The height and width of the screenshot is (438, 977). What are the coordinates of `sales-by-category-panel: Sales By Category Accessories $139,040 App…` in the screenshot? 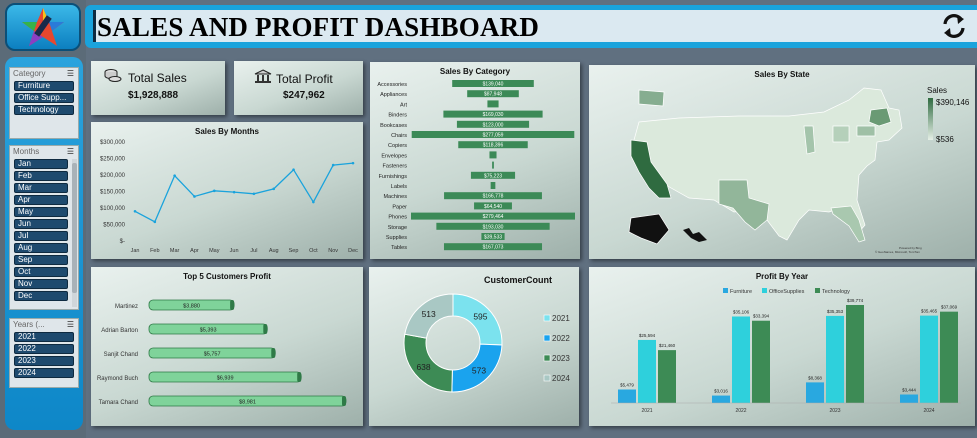 It's located at (475, 160).